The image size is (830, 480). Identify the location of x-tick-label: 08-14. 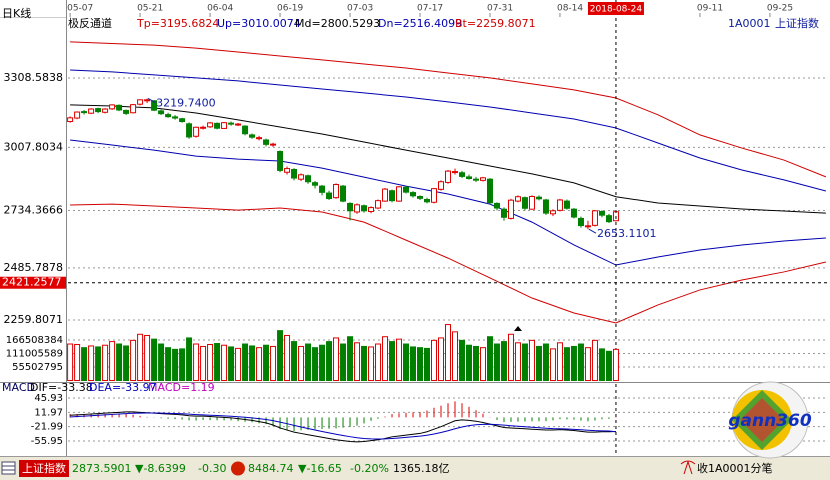
(570, 9).